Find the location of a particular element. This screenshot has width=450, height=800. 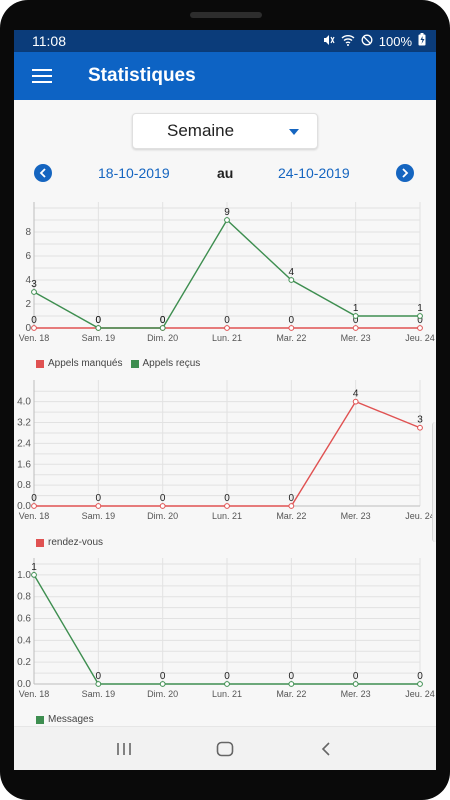

legend-label: Appels manqués is located at coordinates (85, 363).